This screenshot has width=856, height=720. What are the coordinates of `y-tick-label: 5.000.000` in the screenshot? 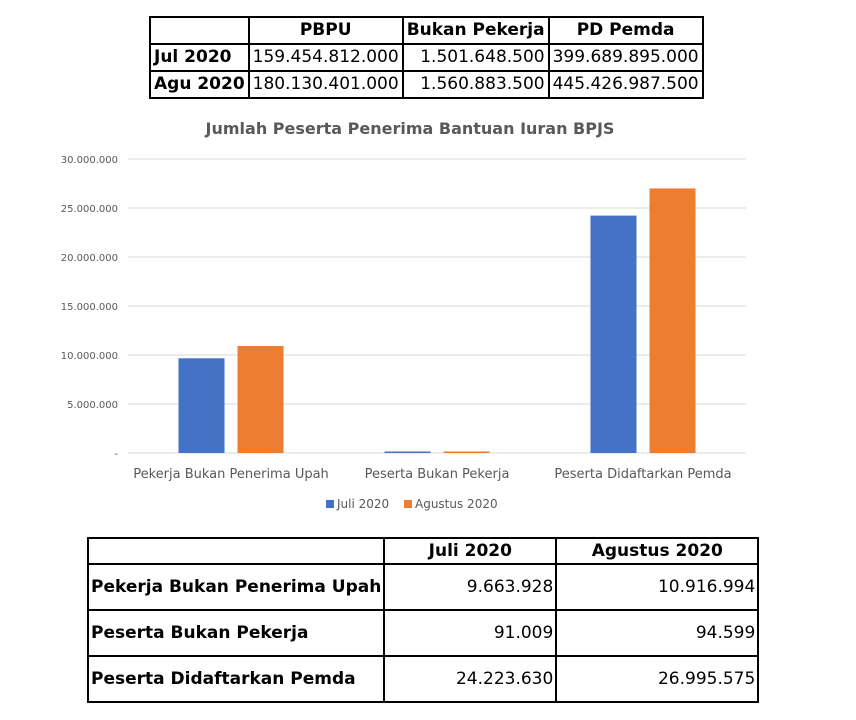 It's located at (92, 405).